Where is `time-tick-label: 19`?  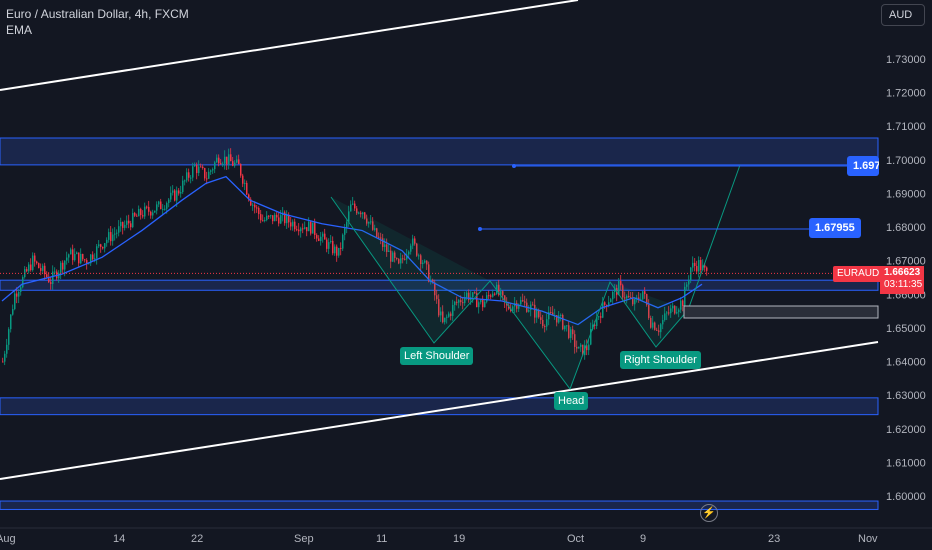 time-tick-label: 19 is located at coordinates (459, 539).